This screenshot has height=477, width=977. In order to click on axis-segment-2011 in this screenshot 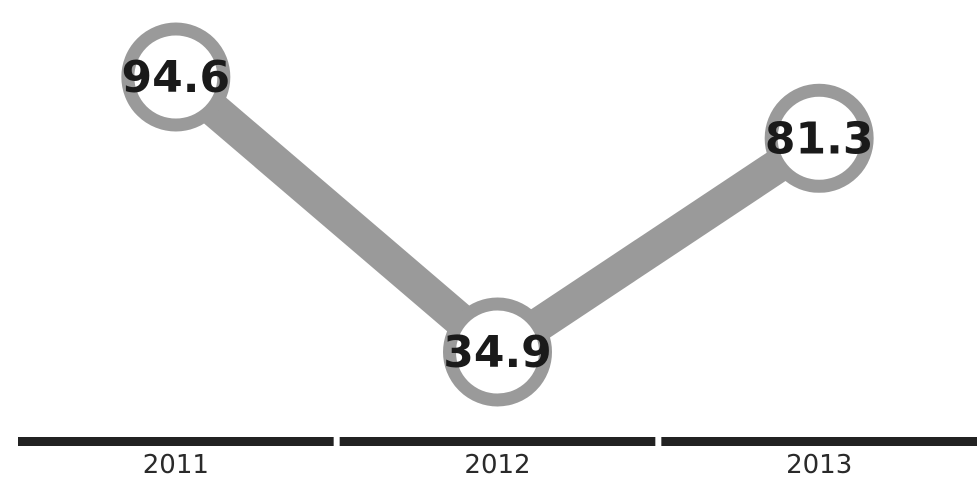, I will do `click(176, 441)`.